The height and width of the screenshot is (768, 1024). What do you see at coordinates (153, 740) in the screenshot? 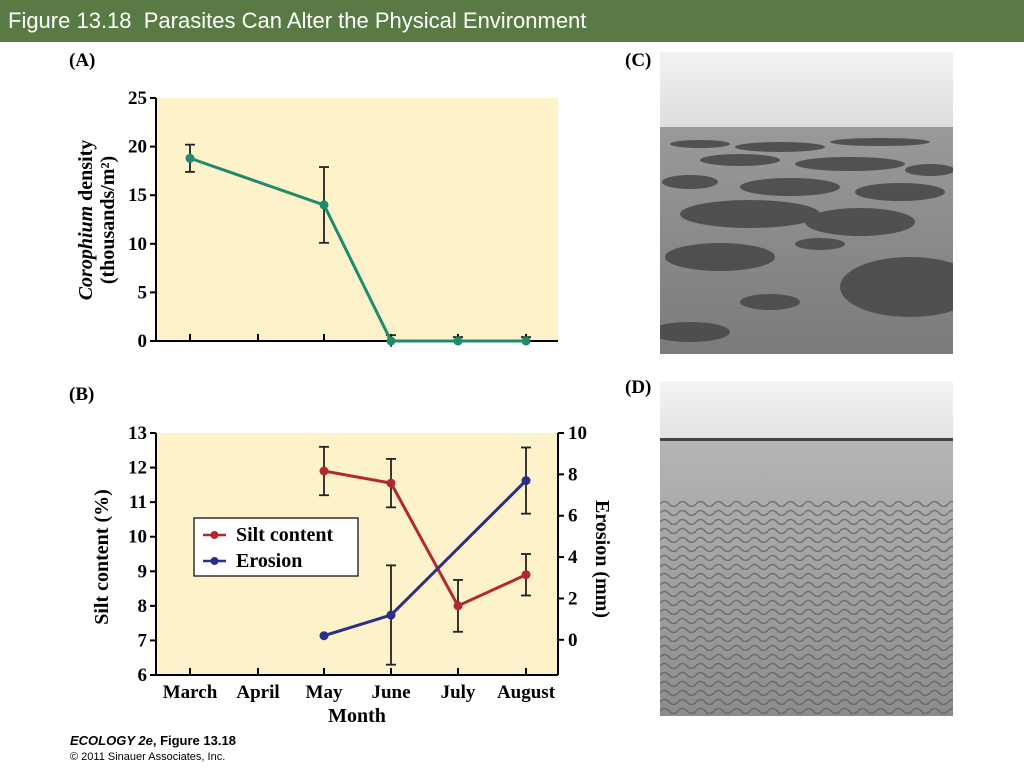
I see `book-credit: ECOLOGY 2e, Figure 13.18` at bounding box center [153, 740].